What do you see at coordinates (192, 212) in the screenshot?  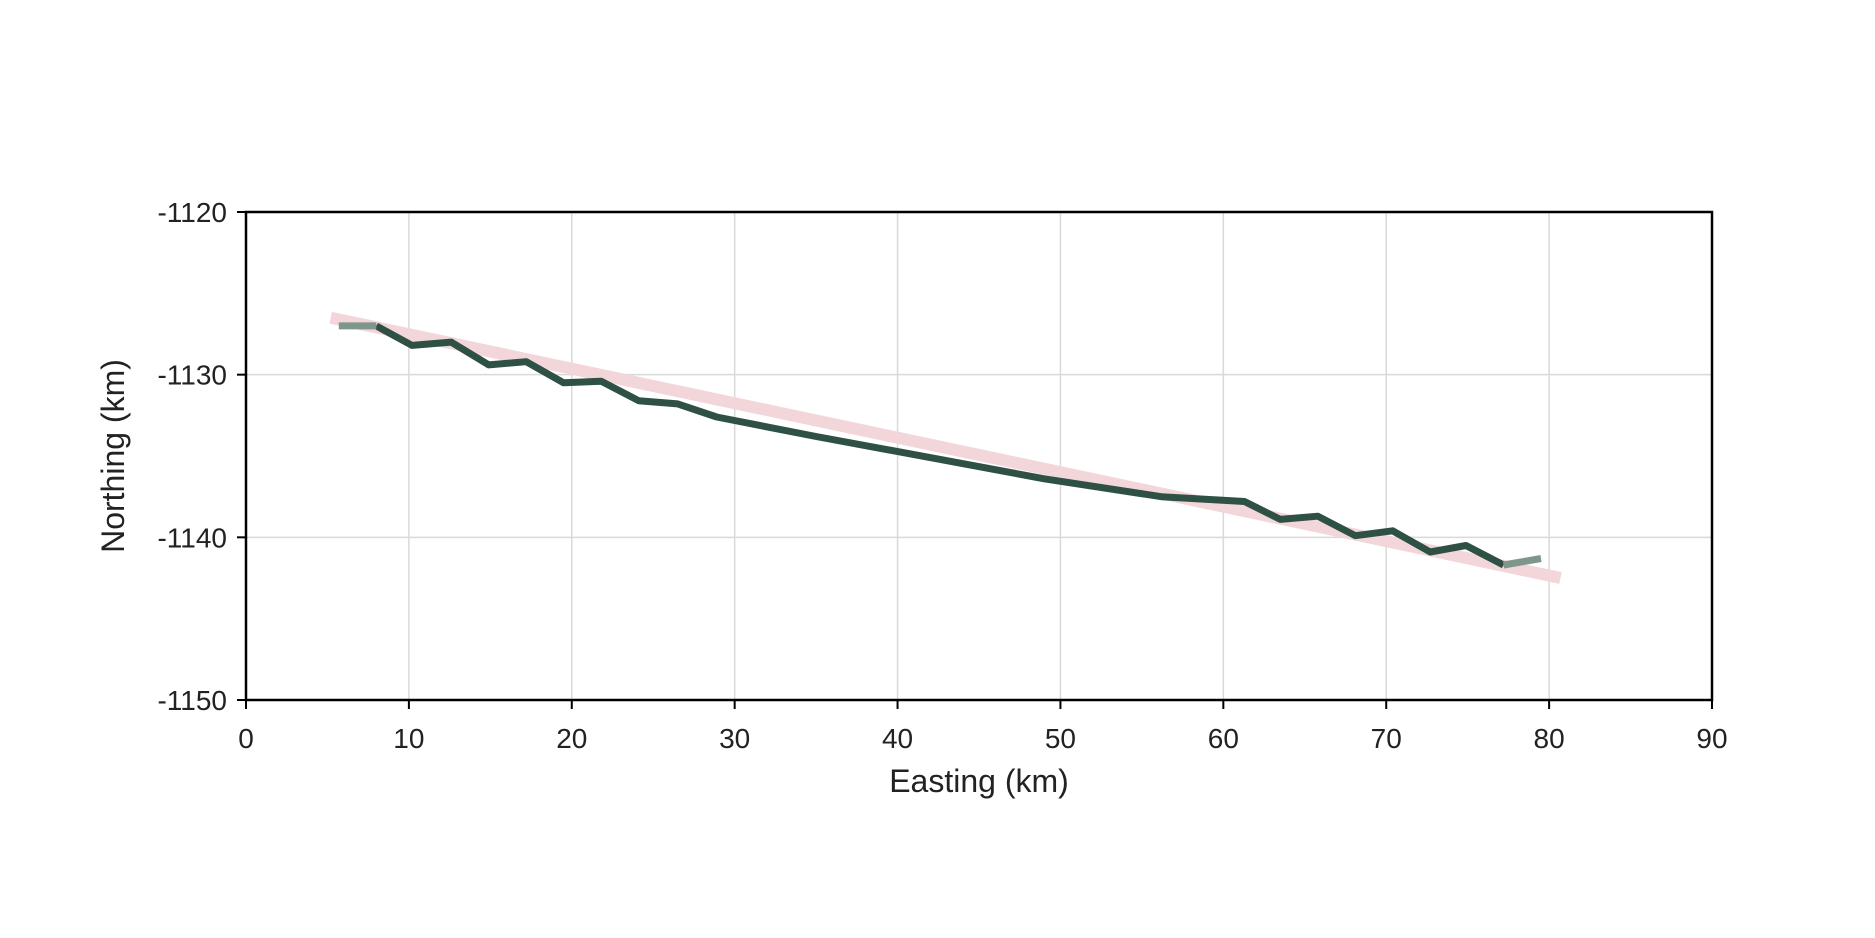 I see `y-tick-label: -1120` at bounding box center [192, 212].